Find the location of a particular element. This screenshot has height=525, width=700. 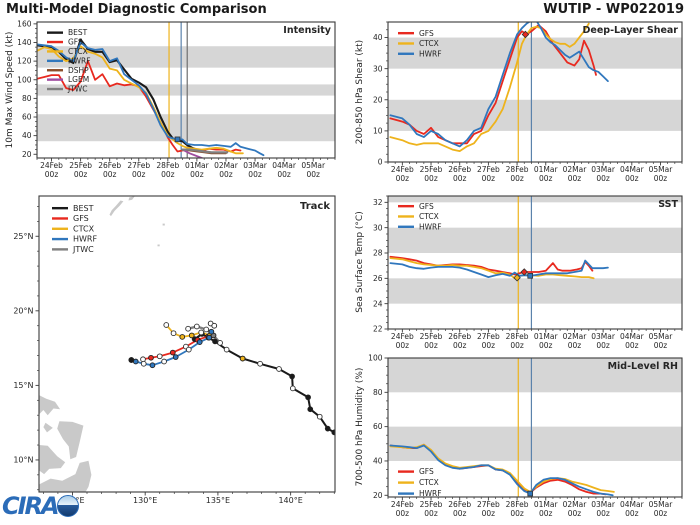

svg-text: SST is located at coordinates (668, 204).